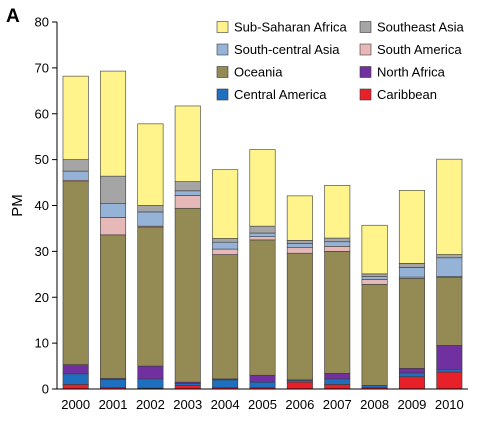  What do you see at coordinates (411, 371) in the screenshot?
I see `bar-segment-north-africa-2009` at bounding box center [411, 371].